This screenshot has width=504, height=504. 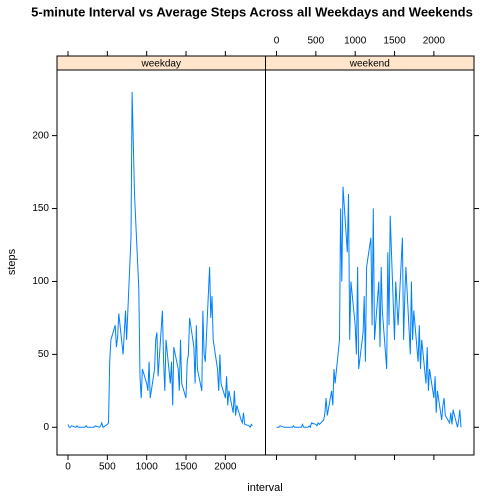 What do you see at coordinates (369, 64) in the screenshot?
I see `strip-label: weekend` at bounding box center [369, 64].